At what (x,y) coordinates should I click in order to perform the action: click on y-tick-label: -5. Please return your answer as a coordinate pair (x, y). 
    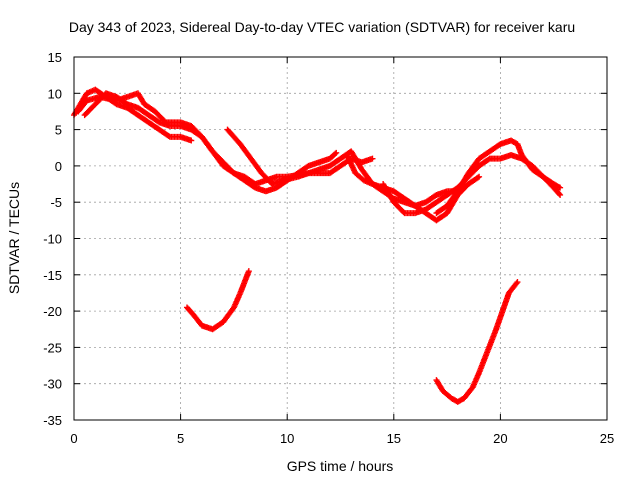
    Looking at the image, I should click on (56, 202).